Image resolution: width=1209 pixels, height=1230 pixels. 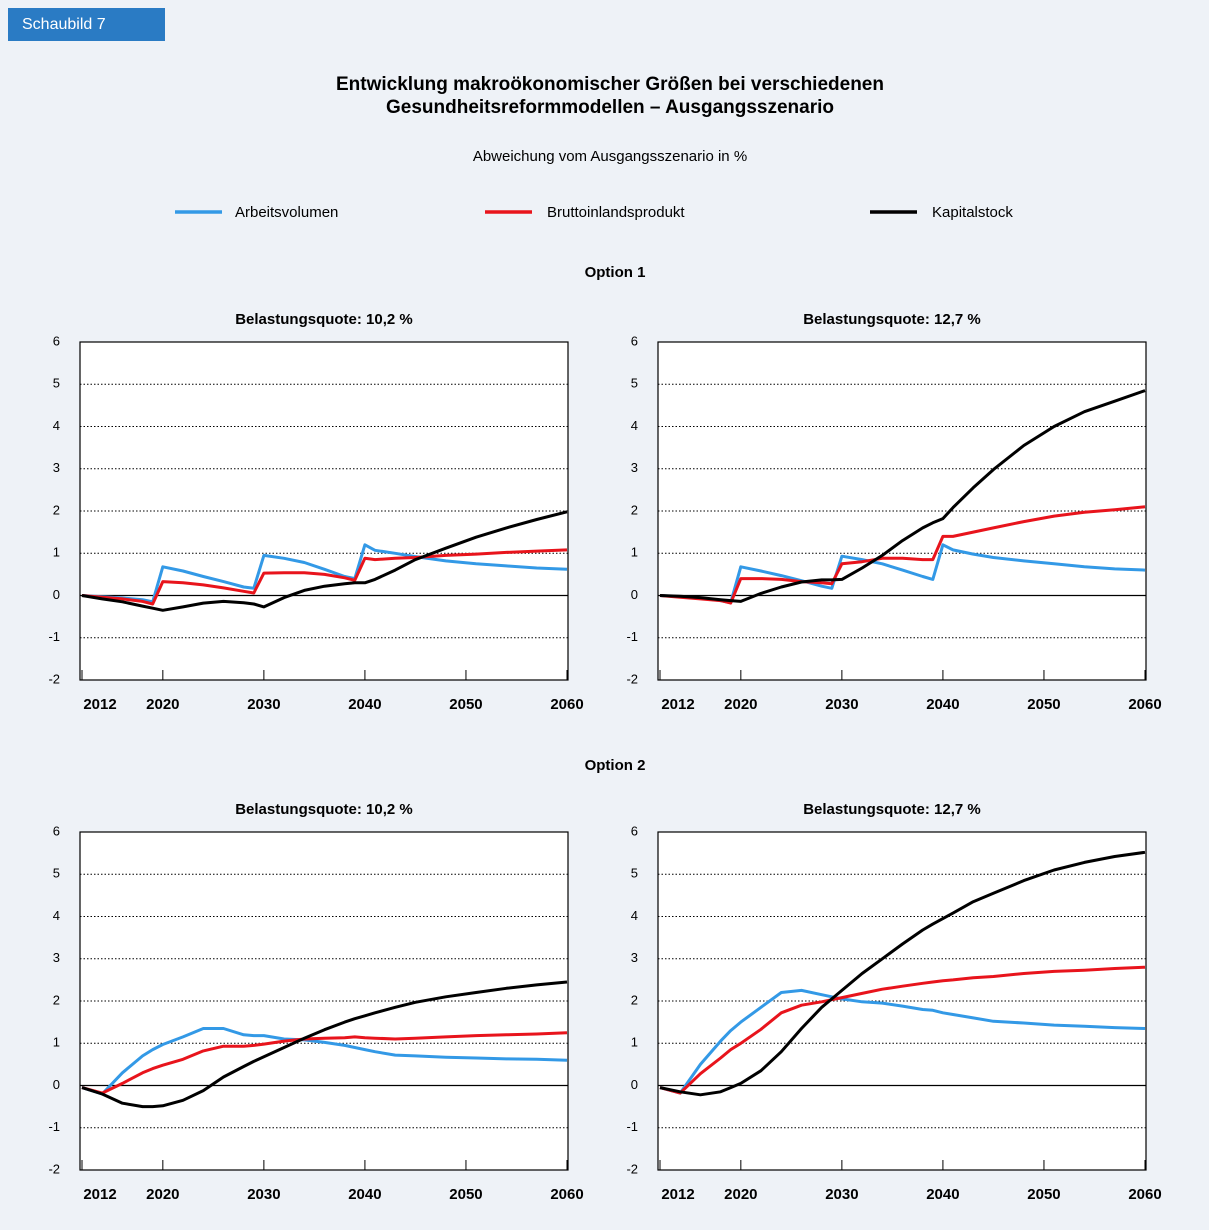 I want to click on section-title: Option 2, so click(x=615, y=765).